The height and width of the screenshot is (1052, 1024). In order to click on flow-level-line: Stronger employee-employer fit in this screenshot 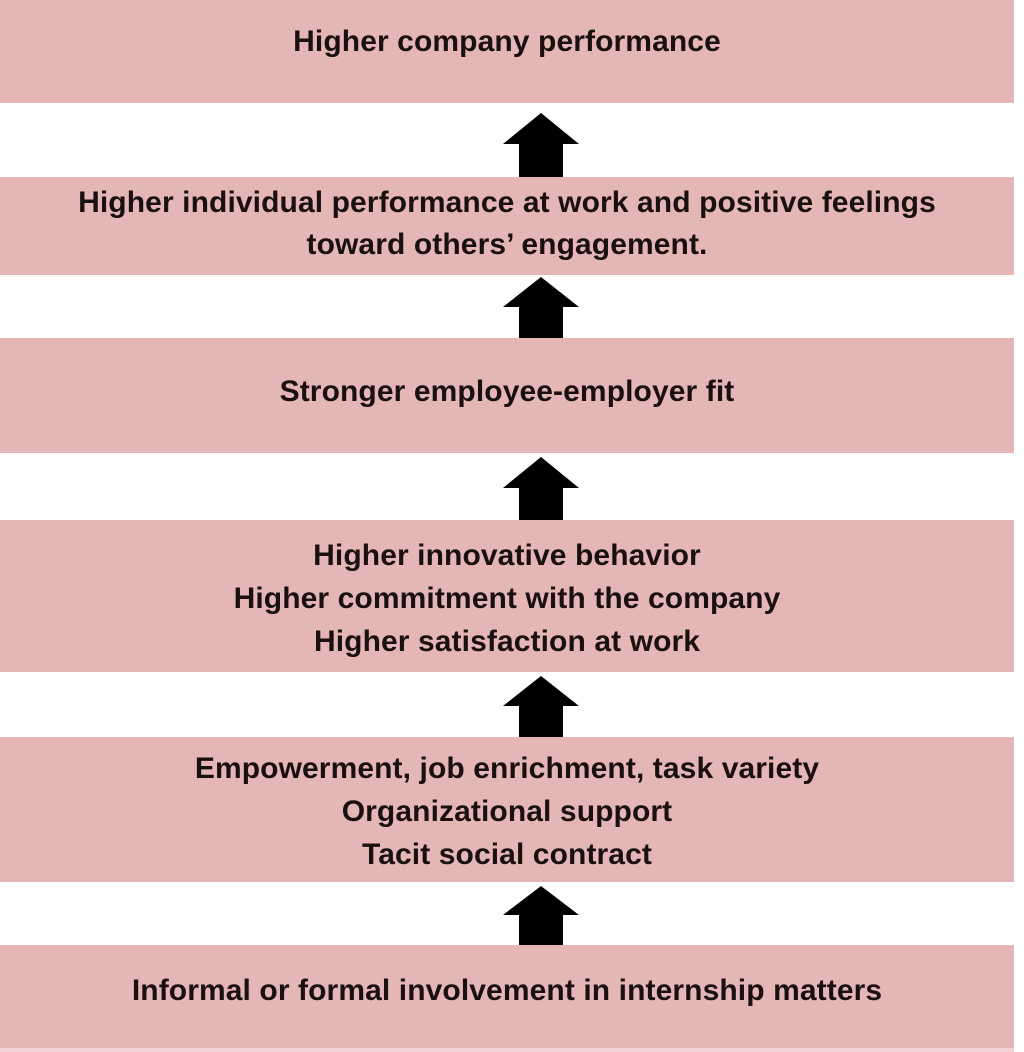, I will do `click(507, 391)`.